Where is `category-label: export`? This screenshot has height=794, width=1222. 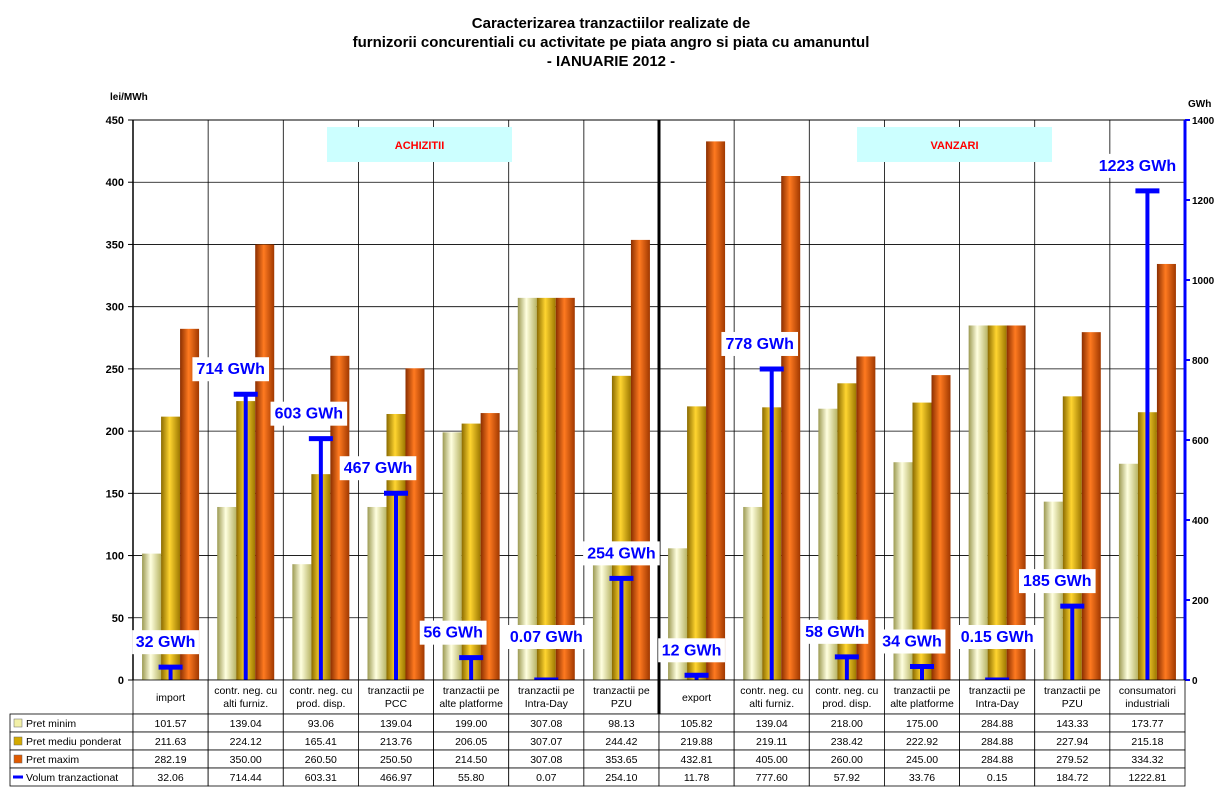 category-label: export is located at coordinates (696, 698).